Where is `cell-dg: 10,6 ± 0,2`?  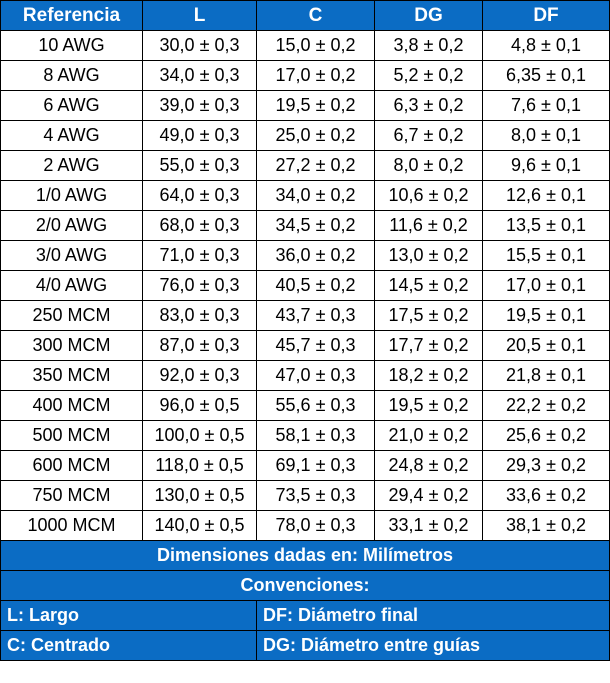 cell-dg: 10,6 ± 0,2 is located at coordinates (428, 195).